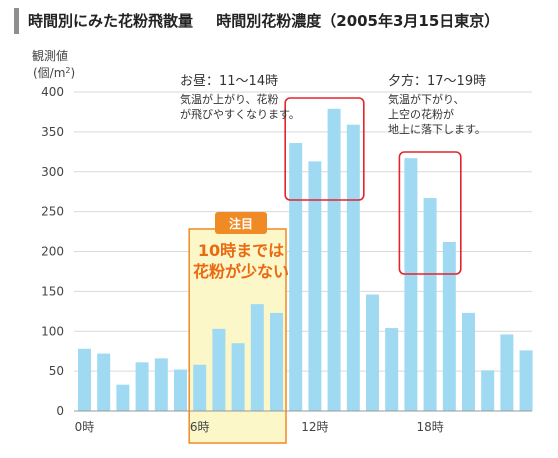 This screenshot has height=458, width=558. Describe the element at coordinates (56, 371) in the screenshot. I see `y-tick-label-50: 50` at that location.